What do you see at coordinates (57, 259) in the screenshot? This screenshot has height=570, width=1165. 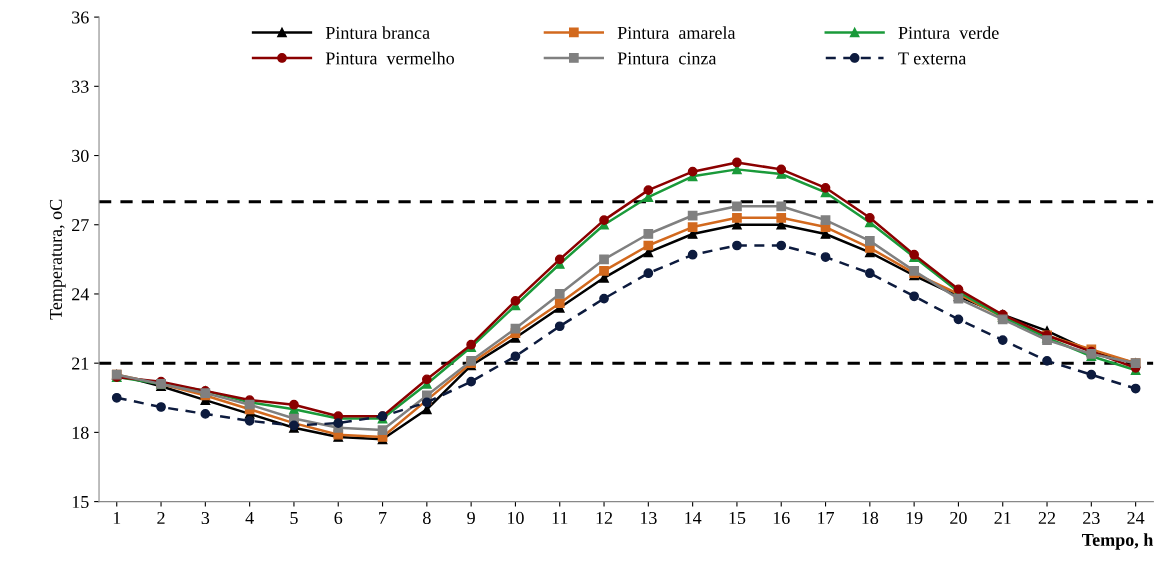 I see `y-axis-title: Temperatura, oC` at bounding box center [57, 259].